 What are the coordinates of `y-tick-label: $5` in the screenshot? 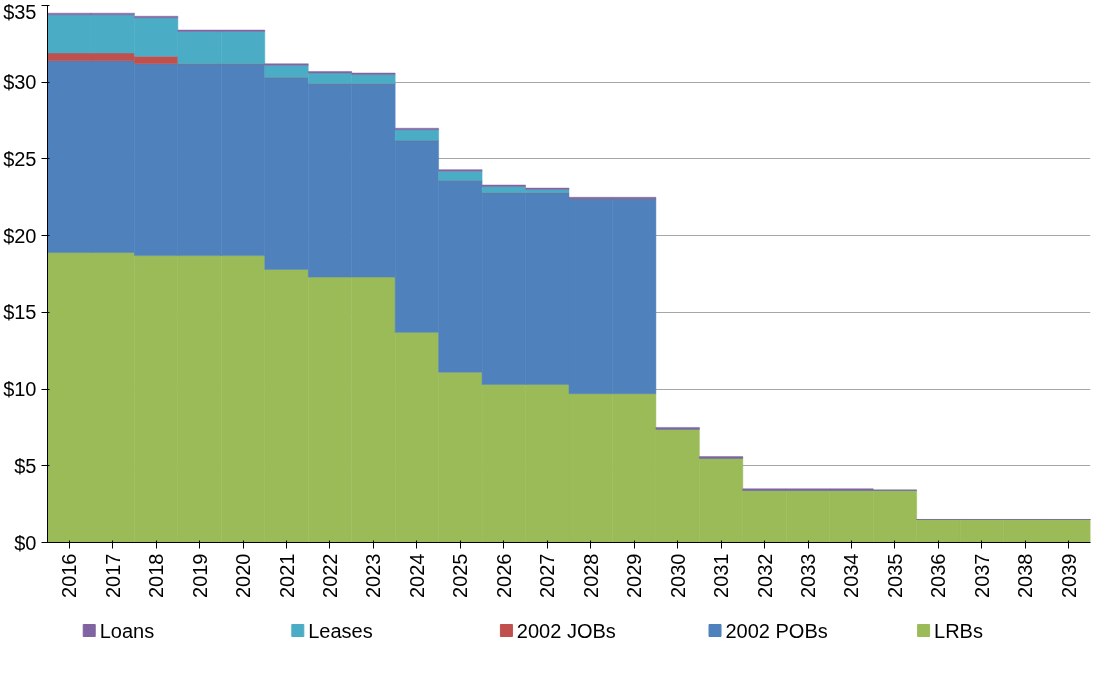 It's located at (25, 465).